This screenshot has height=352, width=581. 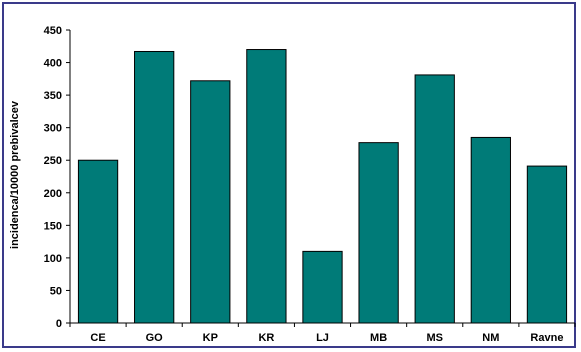 What do you see at coordinates (490, 338) in the screenshot?
I see `x-tick-label: NM` at bounding box center [490, 338].